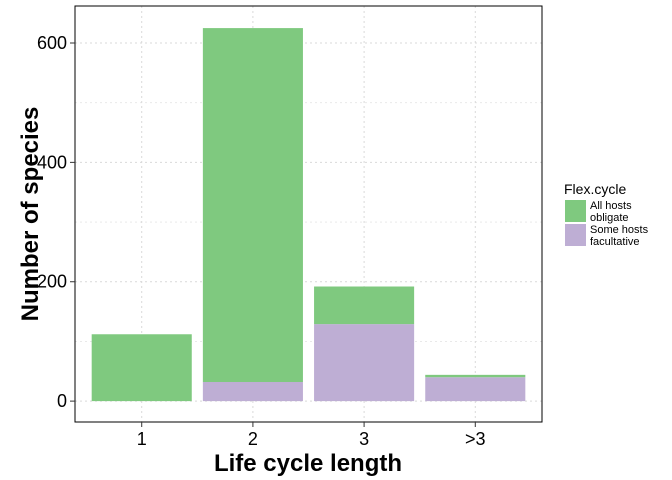  I want to click on y-tick-label: 400, so click(52, 162).